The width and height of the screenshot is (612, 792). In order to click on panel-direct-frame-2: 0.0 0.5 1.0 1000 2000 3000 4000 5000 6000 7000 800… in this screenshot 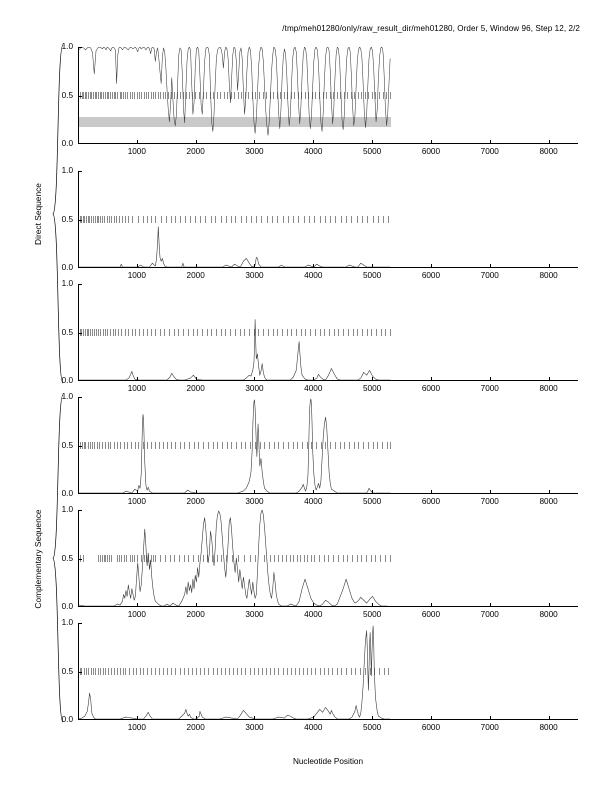, I will do `click(320, 223)`.